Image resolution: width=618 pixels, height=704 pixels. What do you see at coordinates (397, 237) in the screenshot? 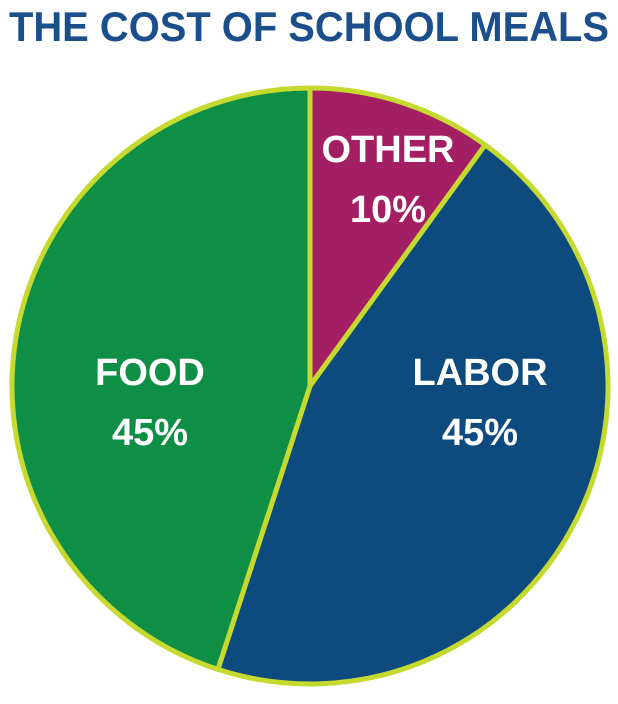
I see `pie-slice` at bounding box center [397, 237].